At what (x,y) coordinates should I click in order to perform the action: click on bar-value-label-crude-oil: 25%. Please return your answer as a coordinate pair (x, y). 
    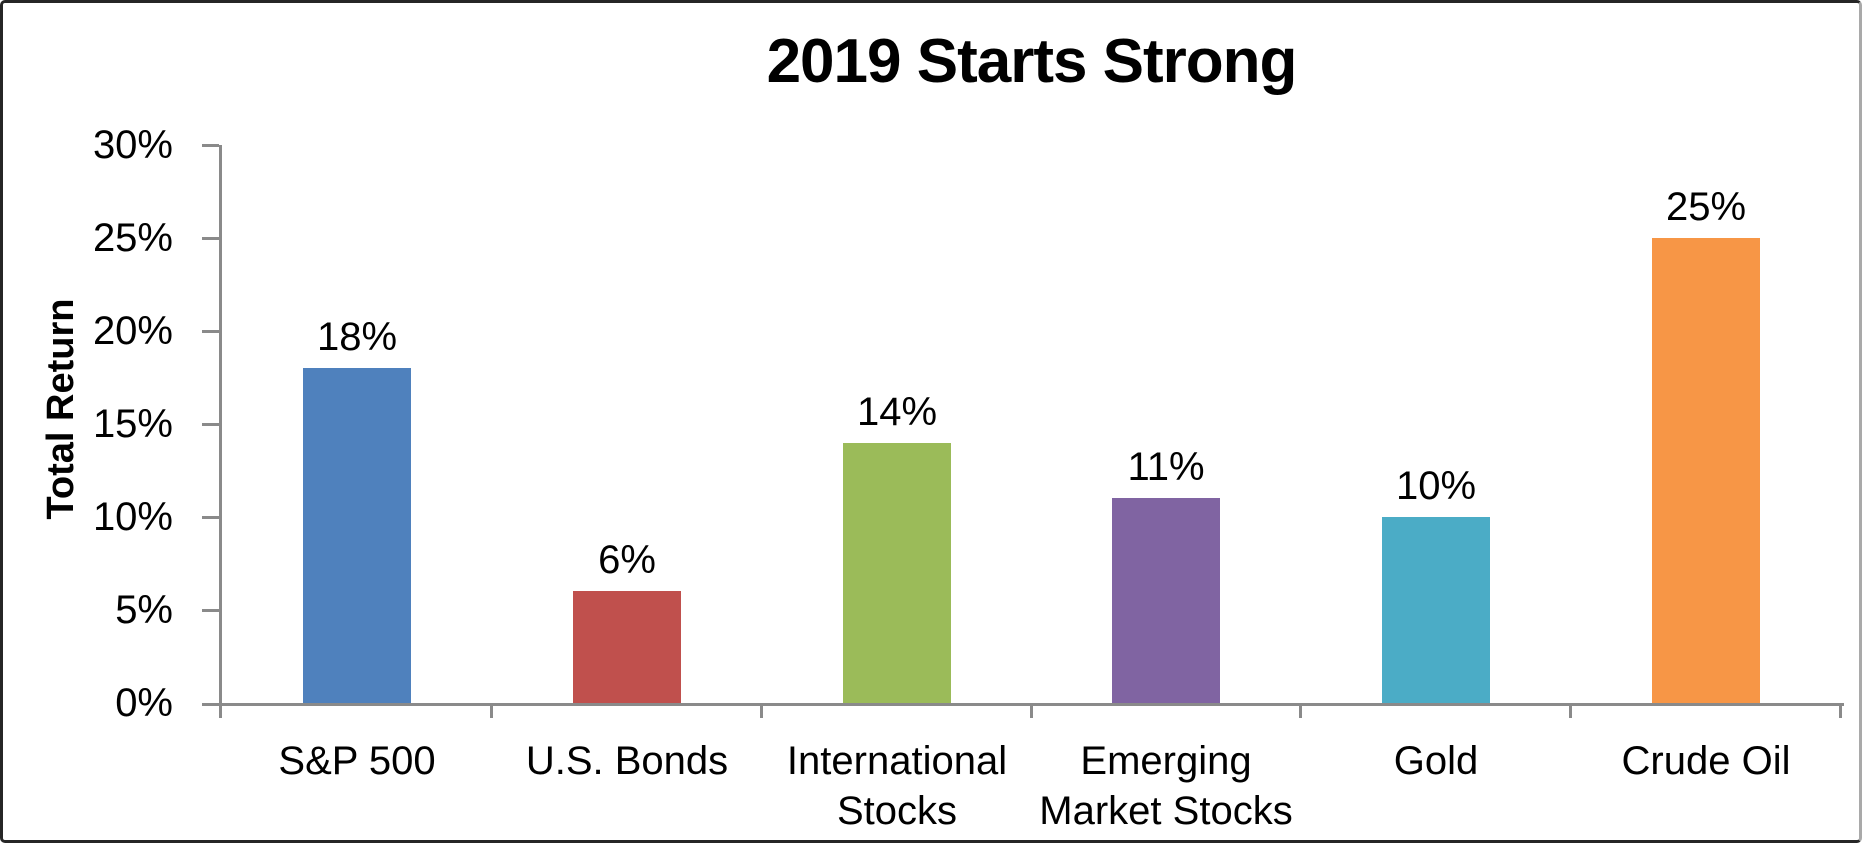
    Looking at the image, I should click on (1706, 207).